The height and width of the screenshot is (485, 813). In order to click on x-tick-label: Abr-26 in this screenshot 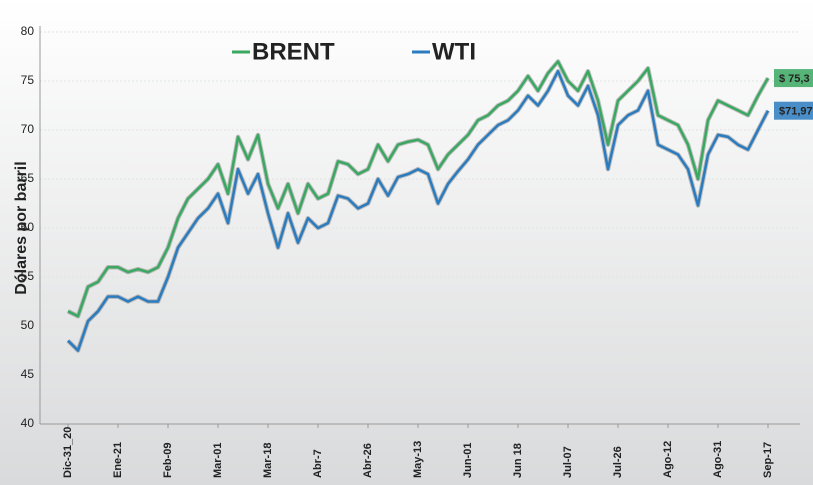, I will do `click(368, 460)`.